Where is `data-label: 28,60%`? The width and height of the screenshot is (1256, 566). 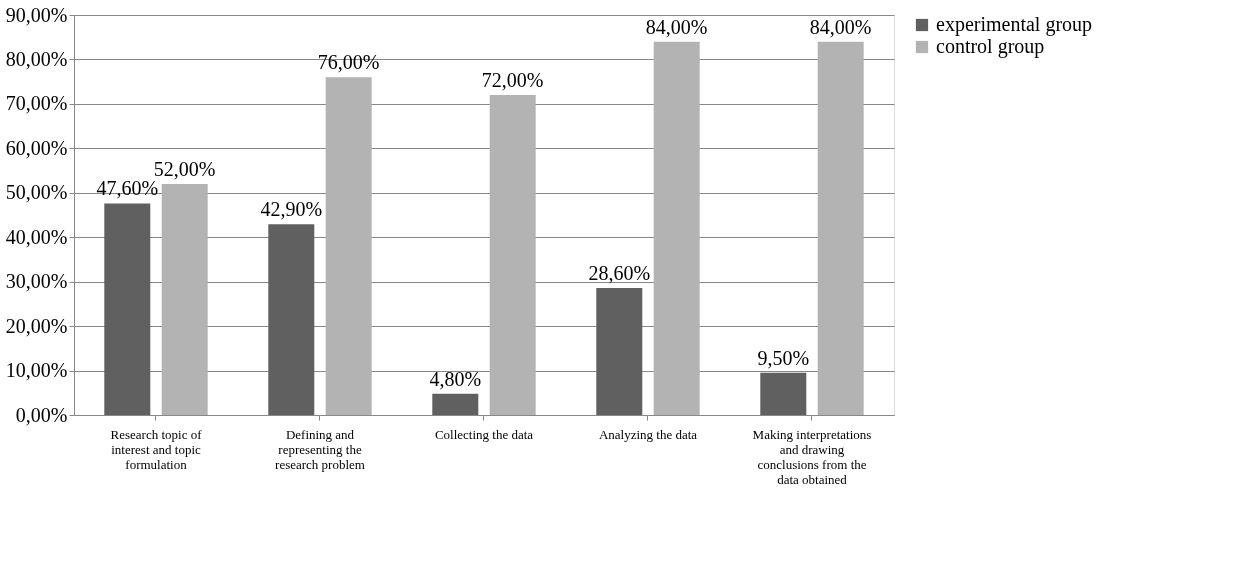 data-label: 28,60% is located at coordinates (619, 272).